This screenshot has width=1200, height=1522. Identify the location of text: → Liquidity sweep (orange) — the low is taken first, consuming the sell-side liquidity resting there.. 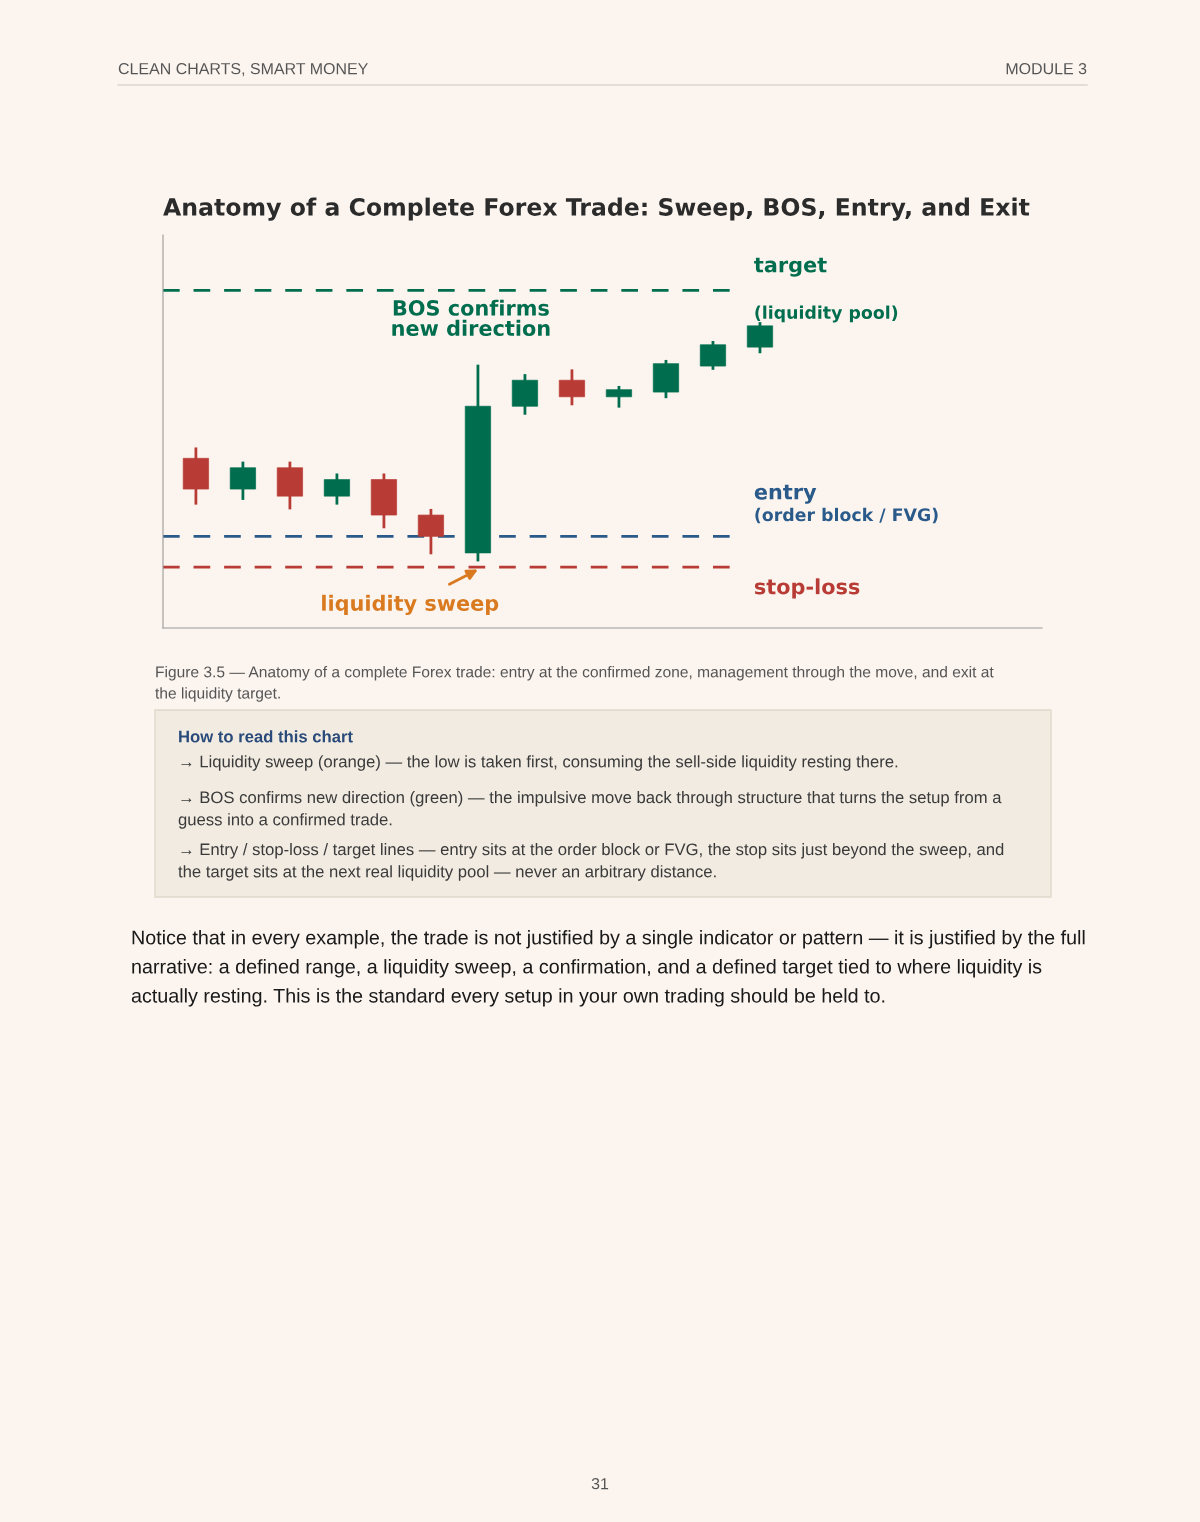
(539, 763).